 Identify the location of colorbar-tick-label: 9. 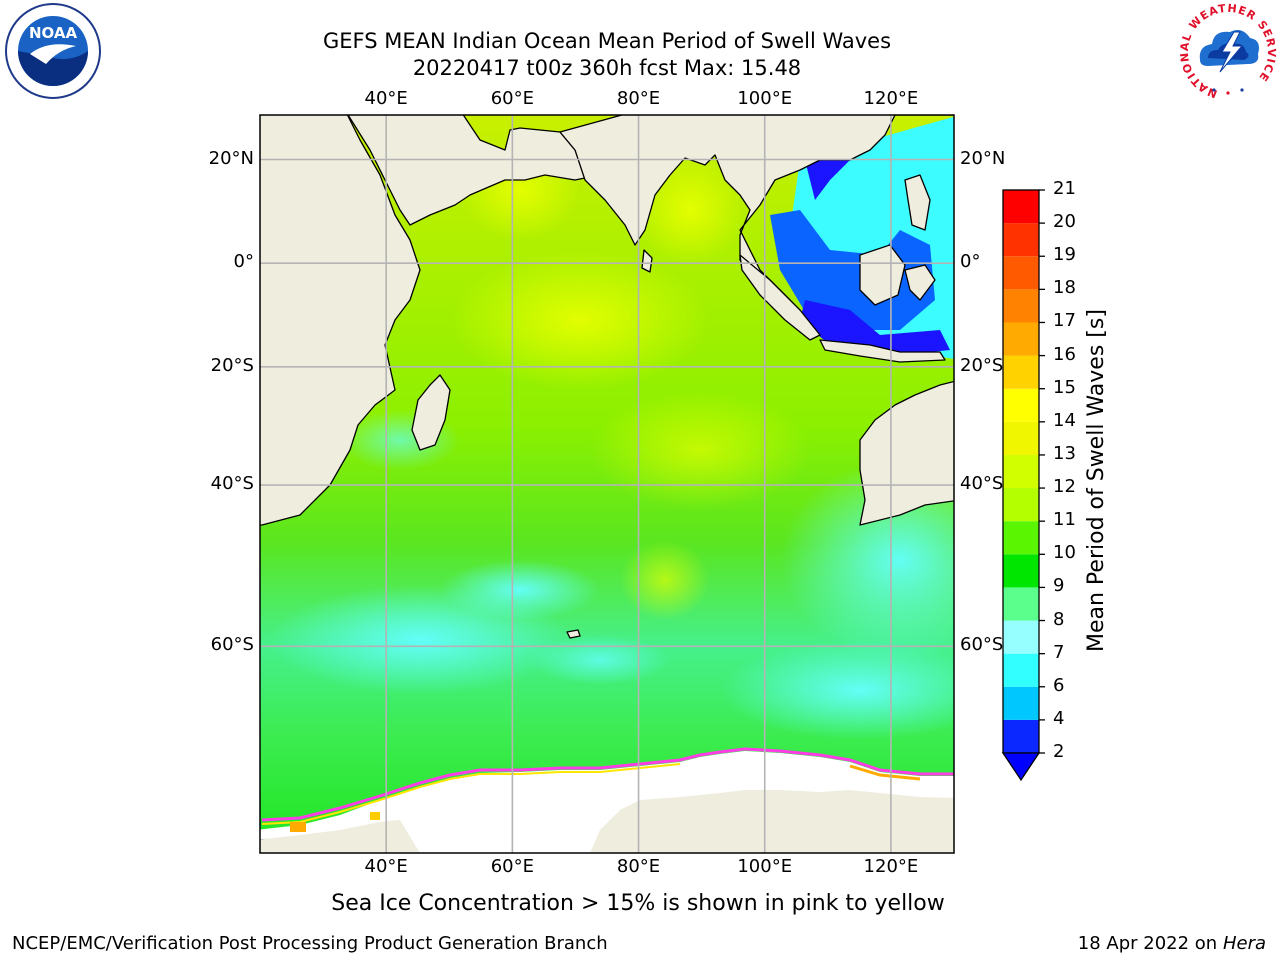
(1059, 586).